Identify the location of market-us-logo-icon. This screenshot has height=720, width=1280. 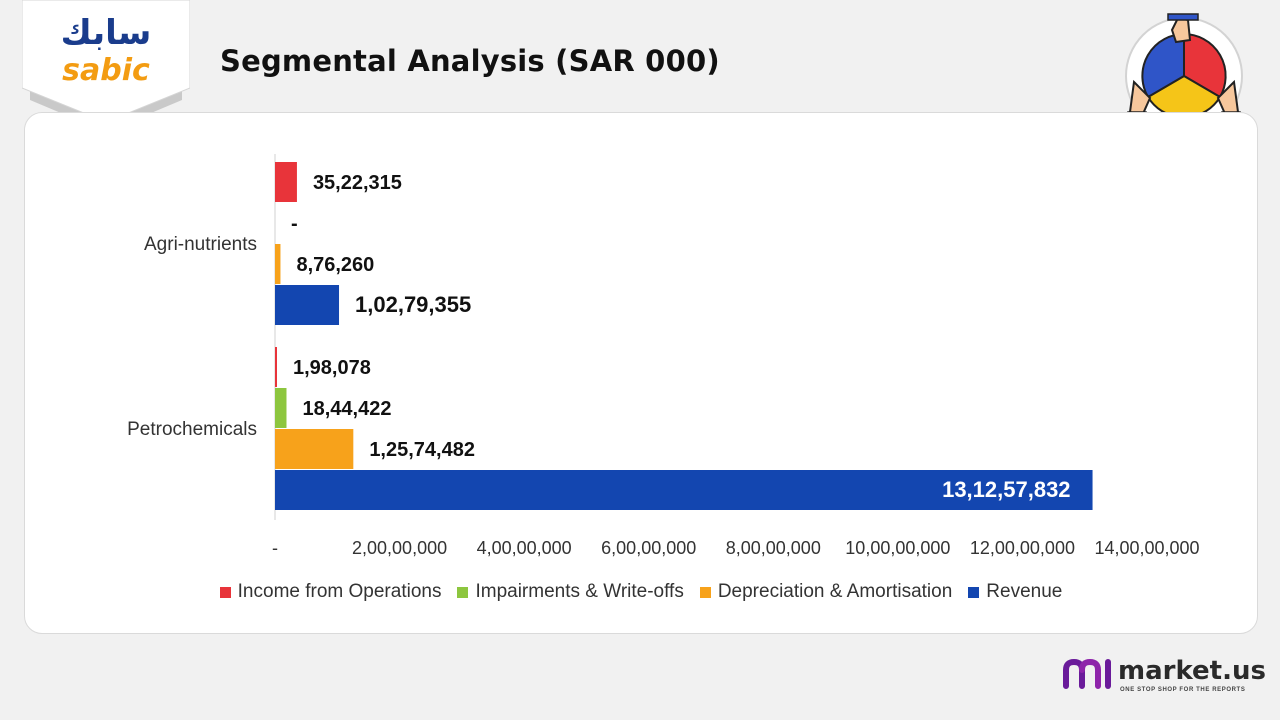
(1087, 673).